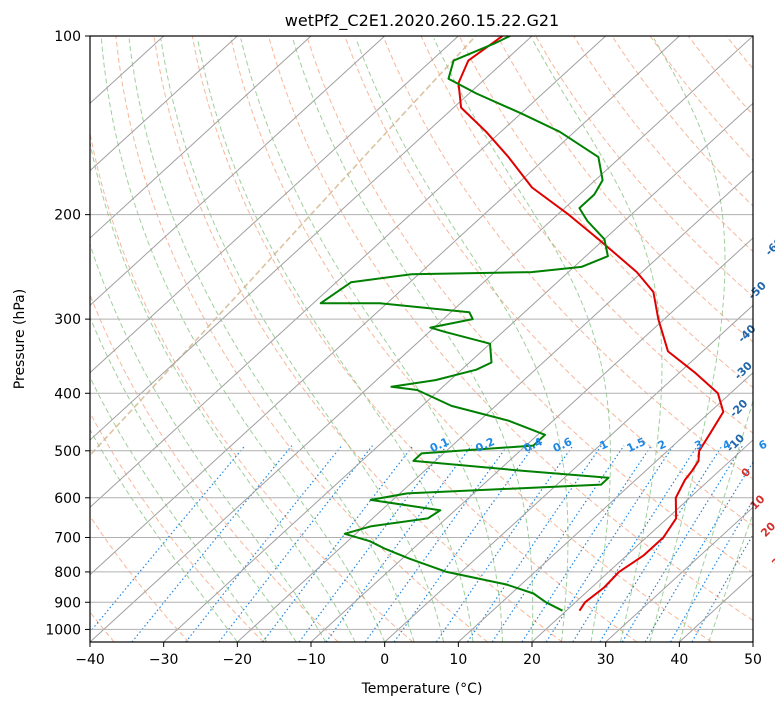 Image resolution: width=775 pixels, height=708 pixels. What do you see at coordinates (422, 689) in the screenshot?
I see `x-axis-label: Temperature (°C)` at bounding box center [422, 689].